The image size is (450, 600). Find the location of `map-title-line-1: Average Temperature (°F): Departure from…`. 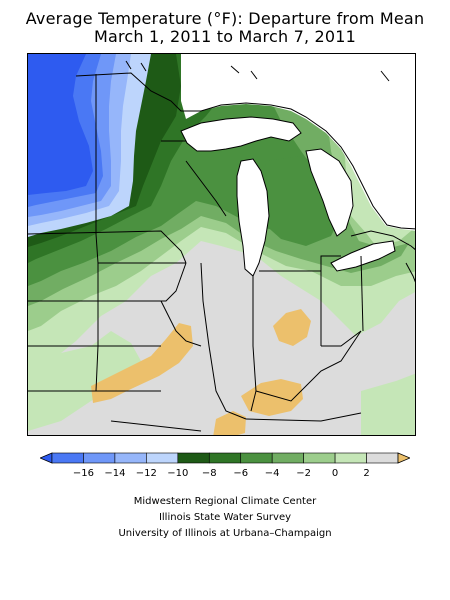

map-title-line-1: Average Temperature (°F): Departure from… is located at coordinates (225, 18).